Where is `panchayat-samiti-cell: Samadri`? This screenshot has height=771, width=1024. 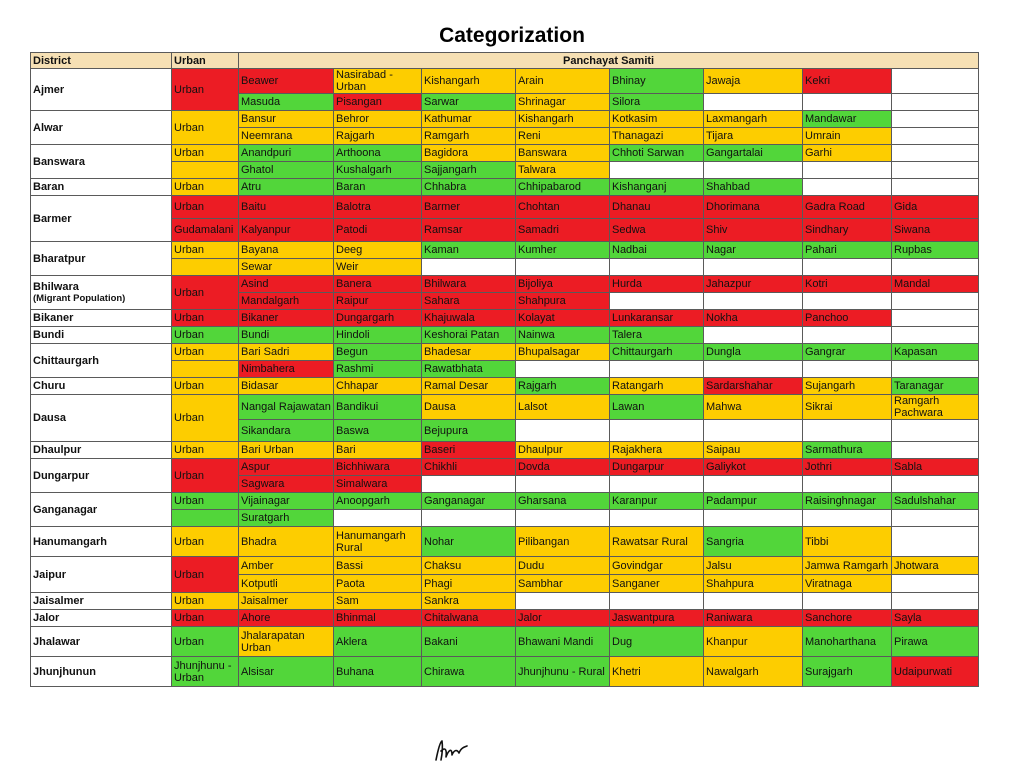
panchayat-samiti-cell: Samadri is located at coordinates (562, 230).